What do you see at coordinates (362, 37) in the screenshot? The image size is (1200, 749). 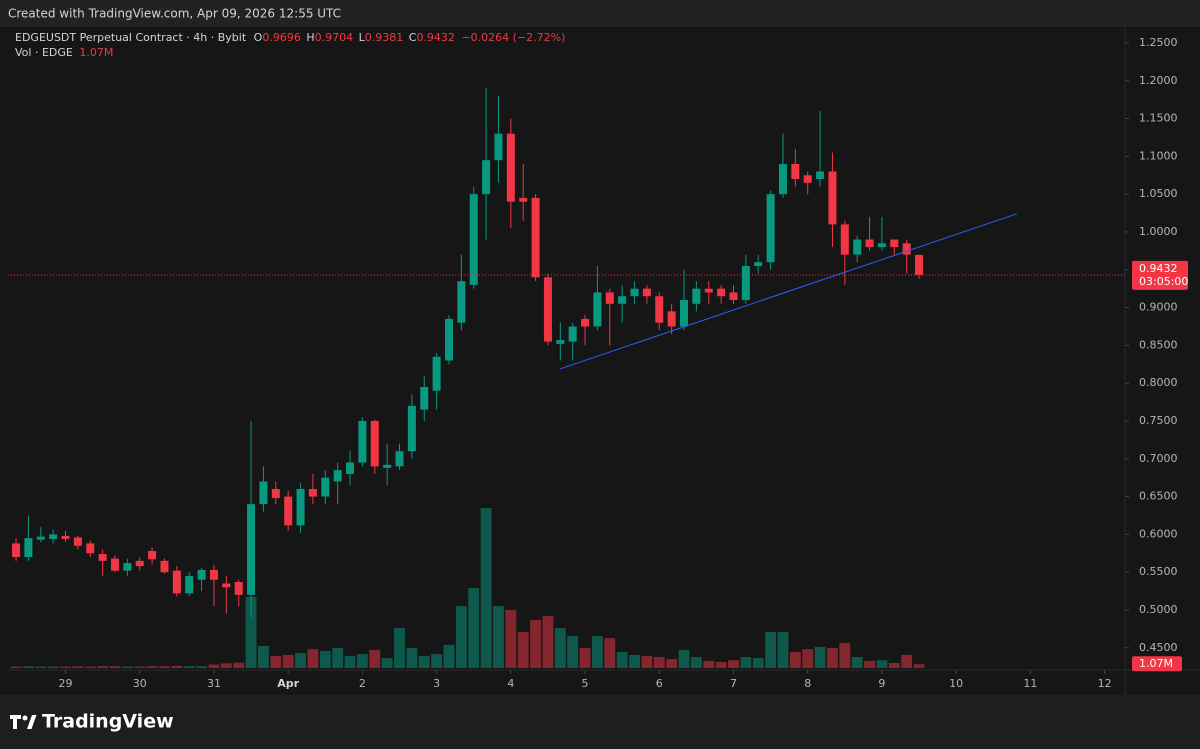 I see `low-prefix: L` at bounding box center [362, 37].